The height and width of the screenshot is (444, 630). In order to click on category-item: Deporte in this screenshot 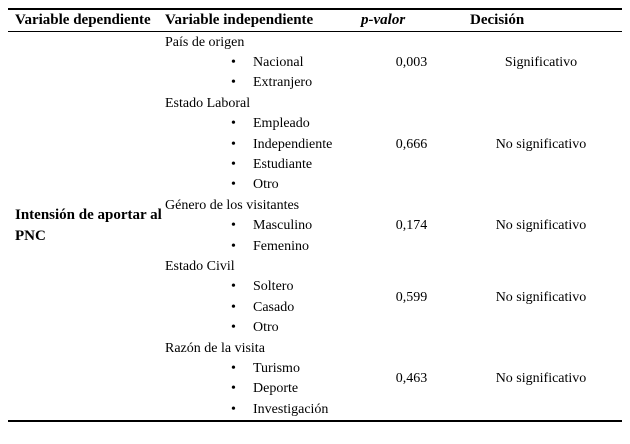, I will do `click(260, 389)`.